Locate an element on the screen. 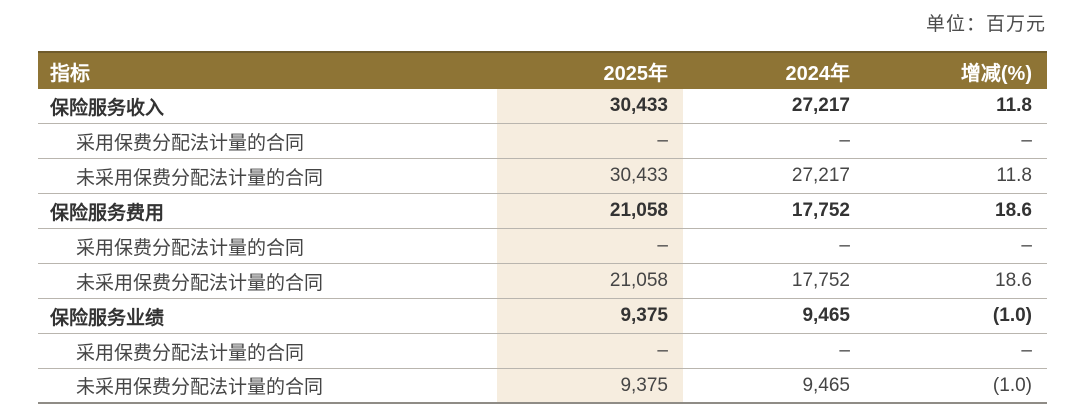 This screenshot has width=1080, height=418. table-row: 保险服务业绩 9,375 9,465 (1.0) is located at coordinates (542, 316).